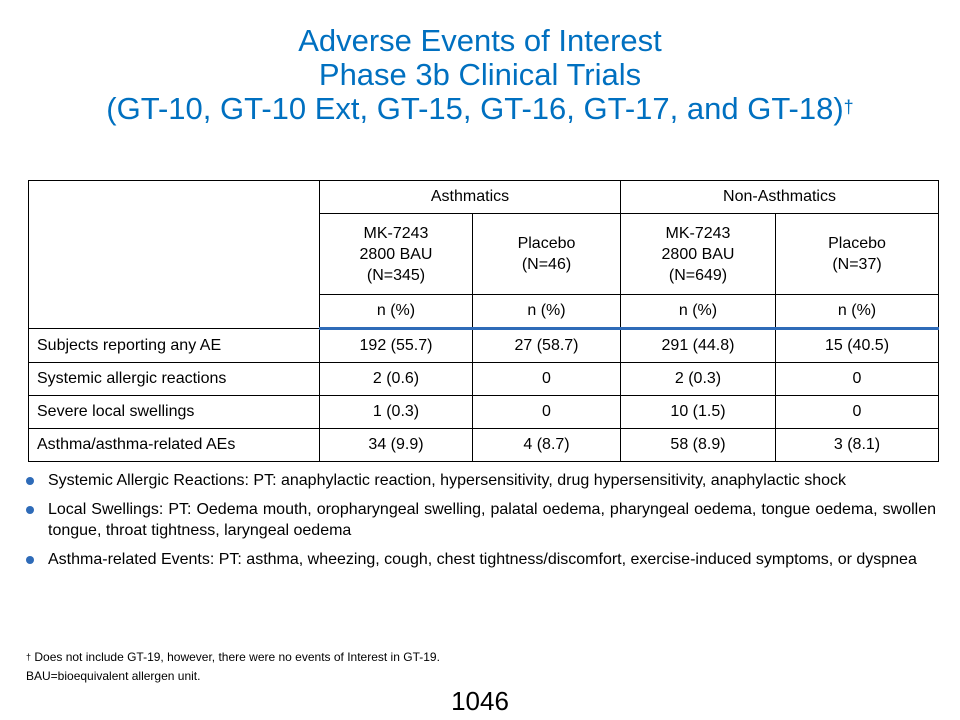 This screenshot has height=720, width=960. Describe the element at coordinates (698, 379) in the screenshot. I see `table-cell: 2 (0.3)` at that location.